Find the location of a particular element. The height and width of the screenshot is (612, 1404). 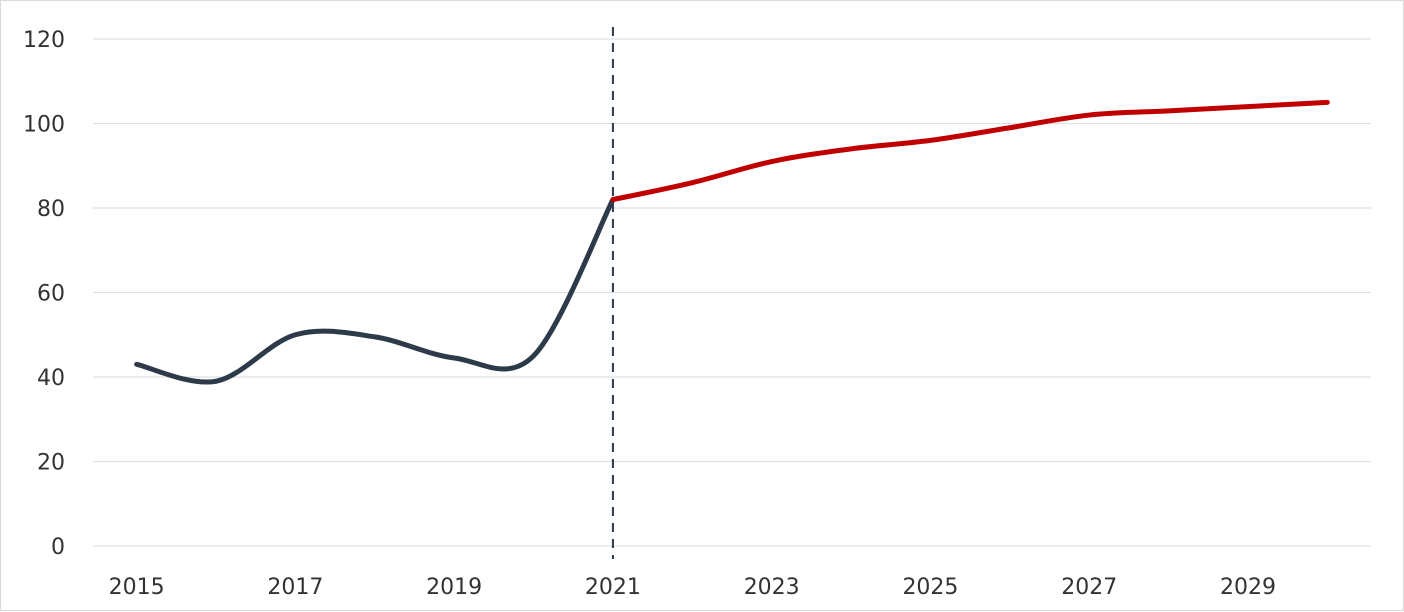

y-tick-label: 60 is located at coordinates (51, 294).